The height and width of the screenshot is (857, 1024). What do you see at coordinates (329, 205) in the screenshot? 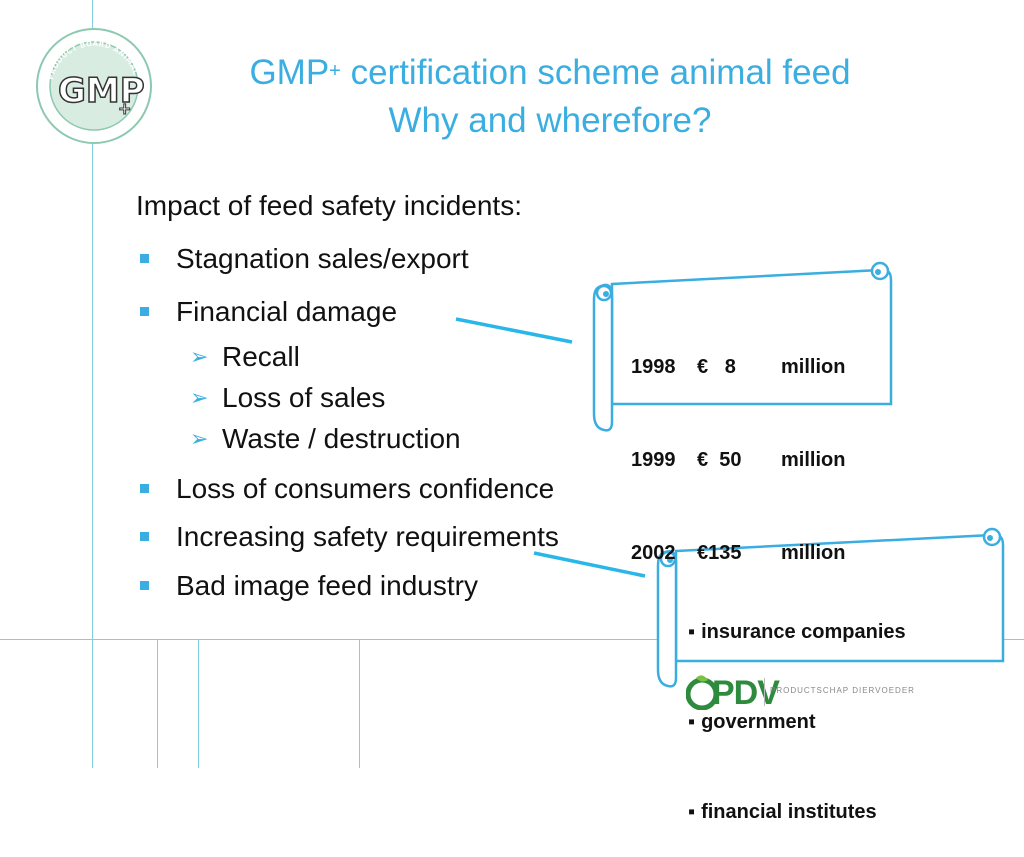
I see `intro-heading: Impact of feed safety incidents:` at bounding box center [329, 205].